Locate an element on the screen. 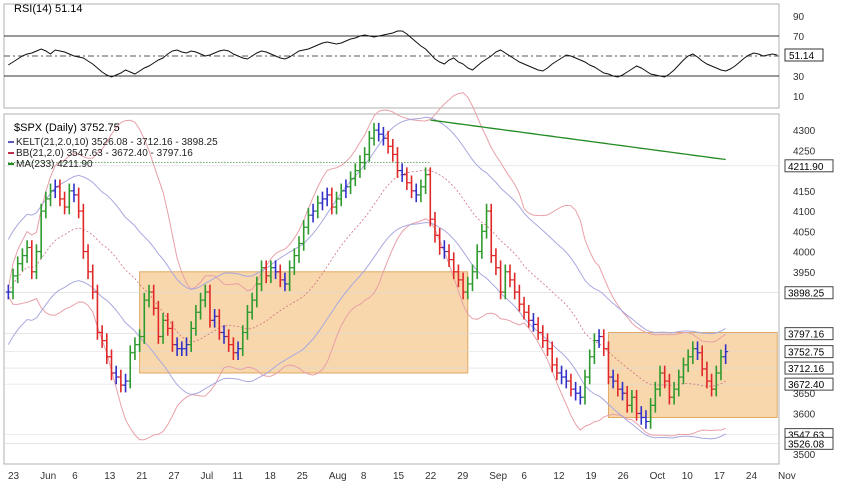  rsi-line is located at coordinates (393, 54).